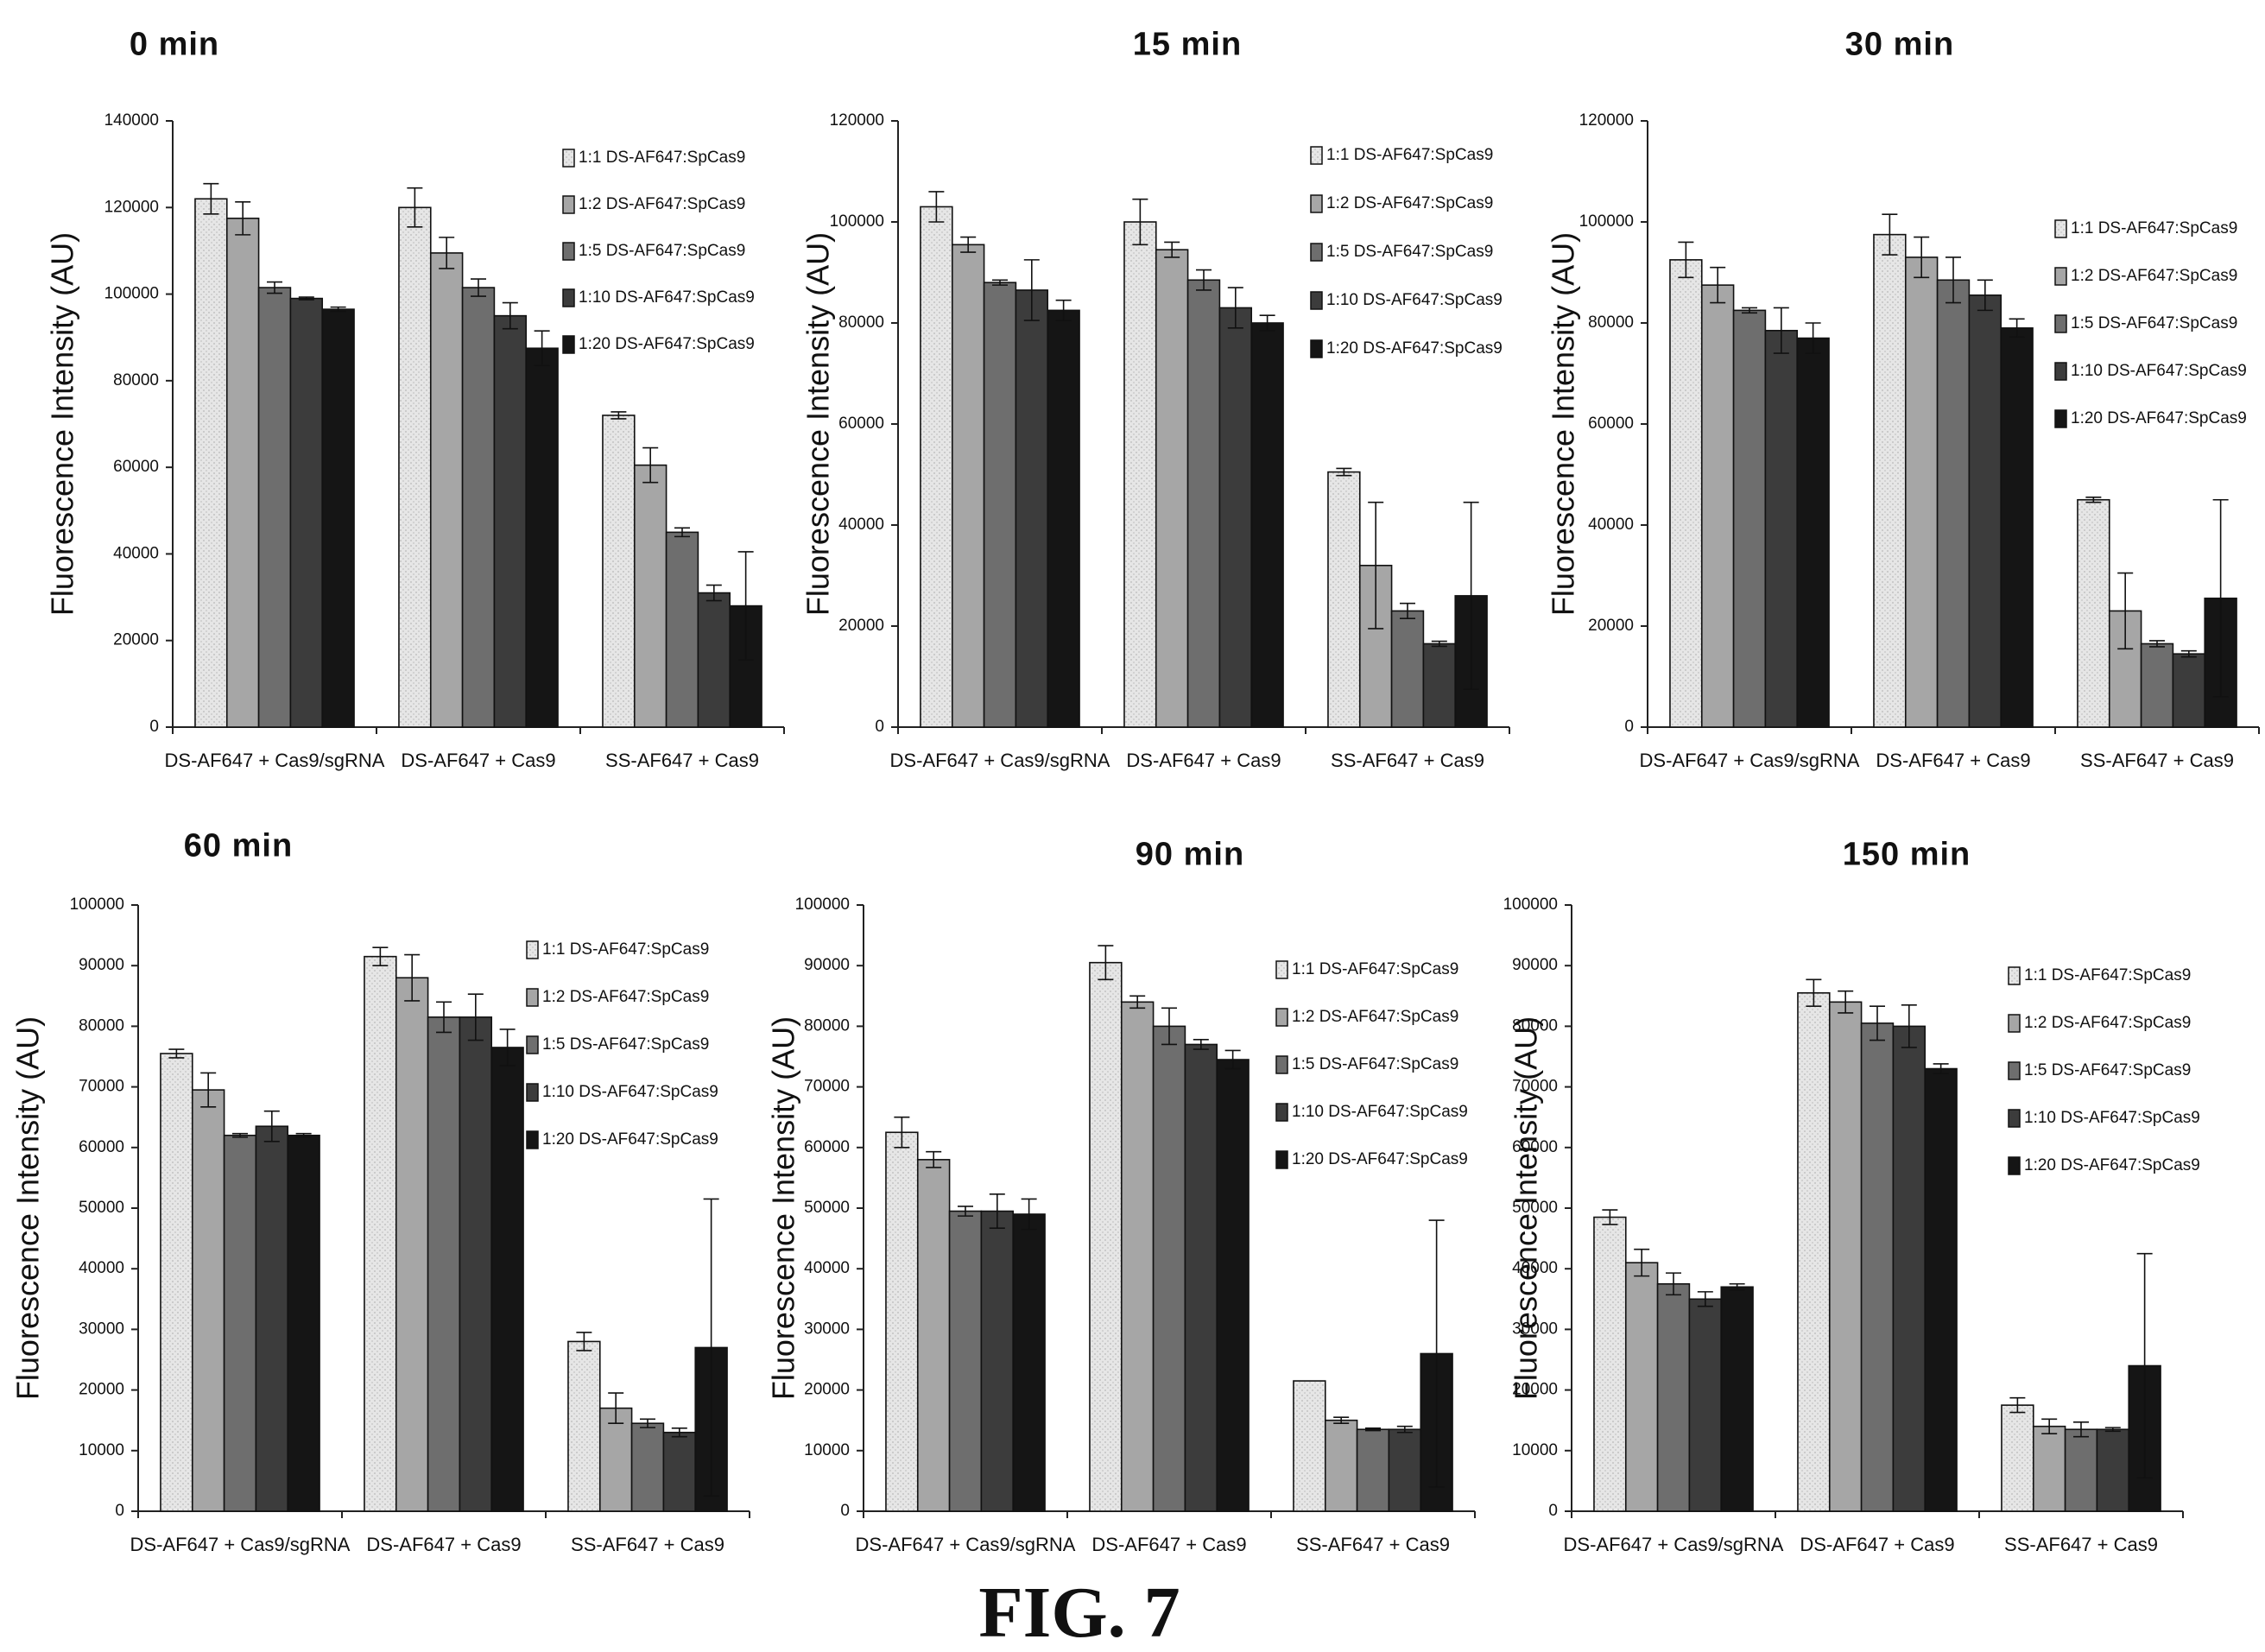 The width and height of the screenshot is (2265, 1652). Describe the element at coordinates (131, 207) in the screenshot. I see `y-tick-label: 120000` at that location.